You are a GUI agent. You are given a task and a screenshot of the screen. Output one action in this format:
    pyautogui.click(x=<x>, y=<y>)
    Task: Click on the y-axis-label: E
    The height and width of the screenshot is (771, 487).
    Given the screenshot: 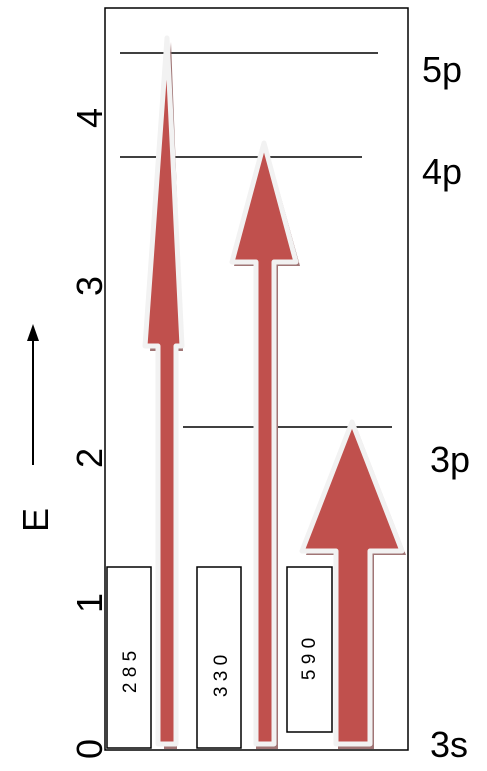 What is the action you would take?
    pyautogui.click(x=35, y=520)
    